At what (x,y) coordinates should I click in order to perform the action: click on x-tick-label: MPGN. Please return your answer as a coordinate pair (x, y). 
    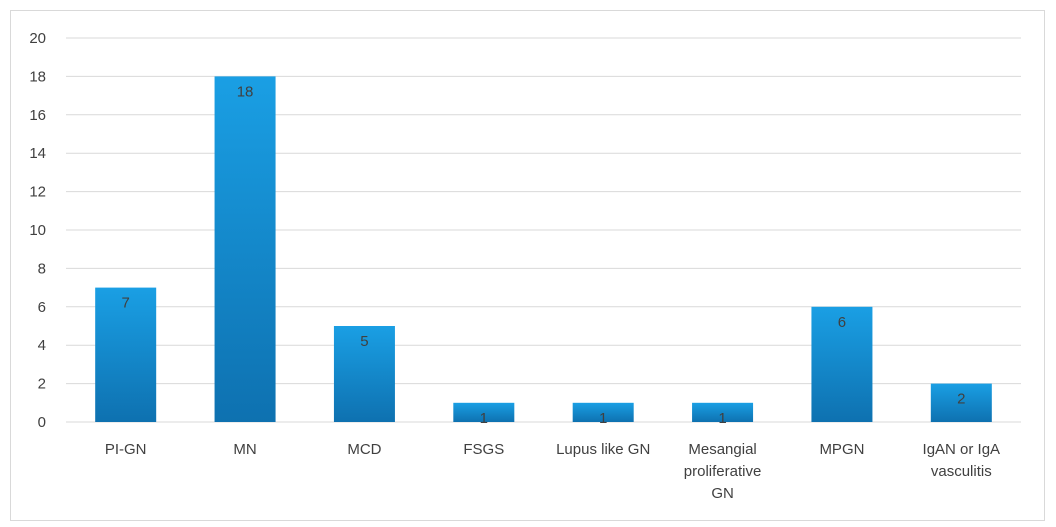
    Looking at the image, I should click on (841, 449).